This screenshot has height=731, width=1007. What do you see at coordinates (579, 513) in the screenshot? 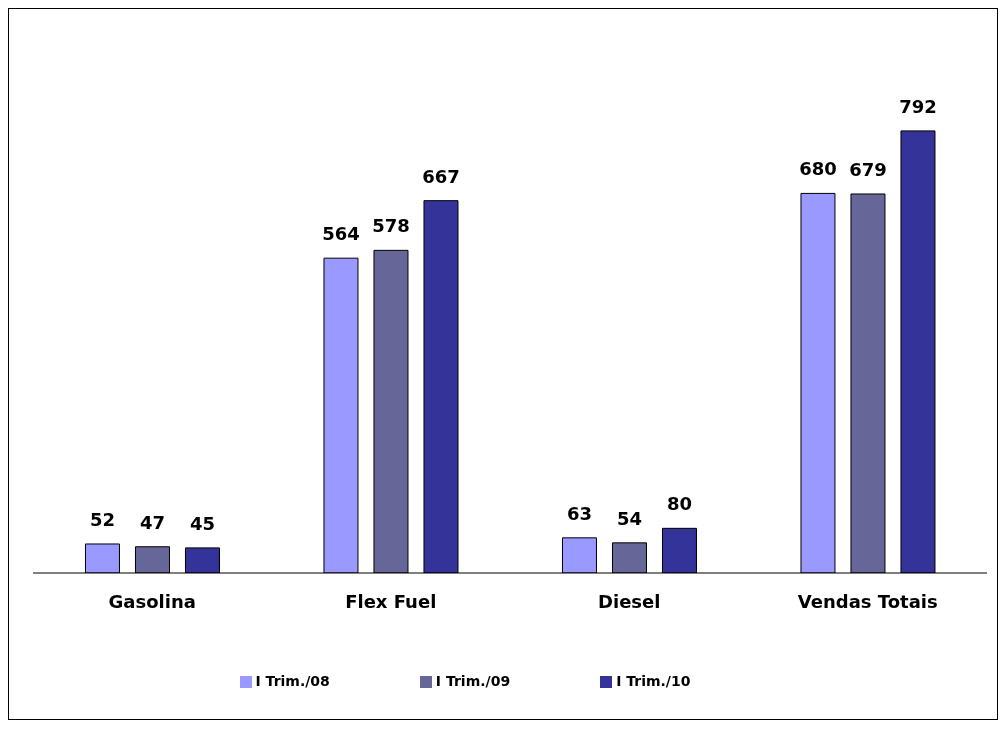
I see `data-label: 63` at bounding box center [579, 513].